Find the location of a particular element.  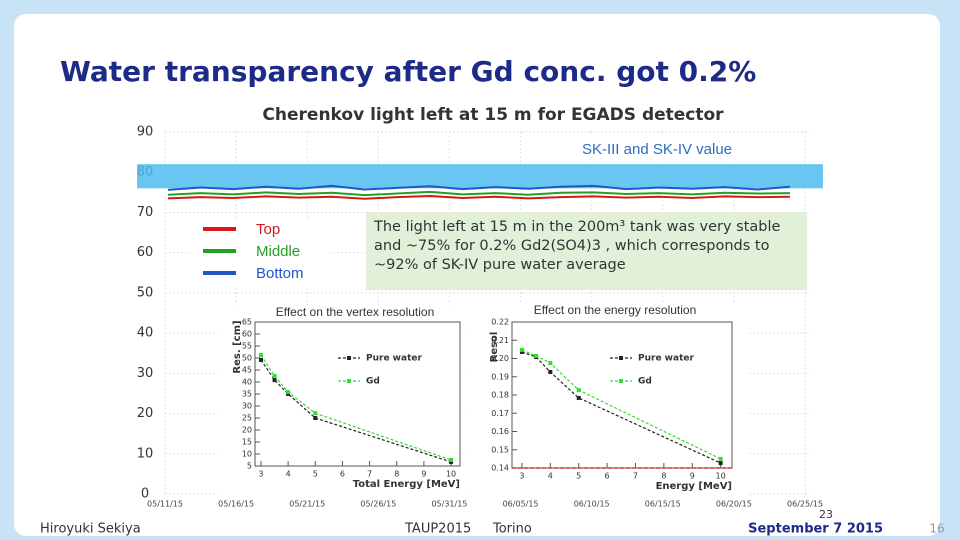

page-number: 16 is located at coordinates (936, 529).